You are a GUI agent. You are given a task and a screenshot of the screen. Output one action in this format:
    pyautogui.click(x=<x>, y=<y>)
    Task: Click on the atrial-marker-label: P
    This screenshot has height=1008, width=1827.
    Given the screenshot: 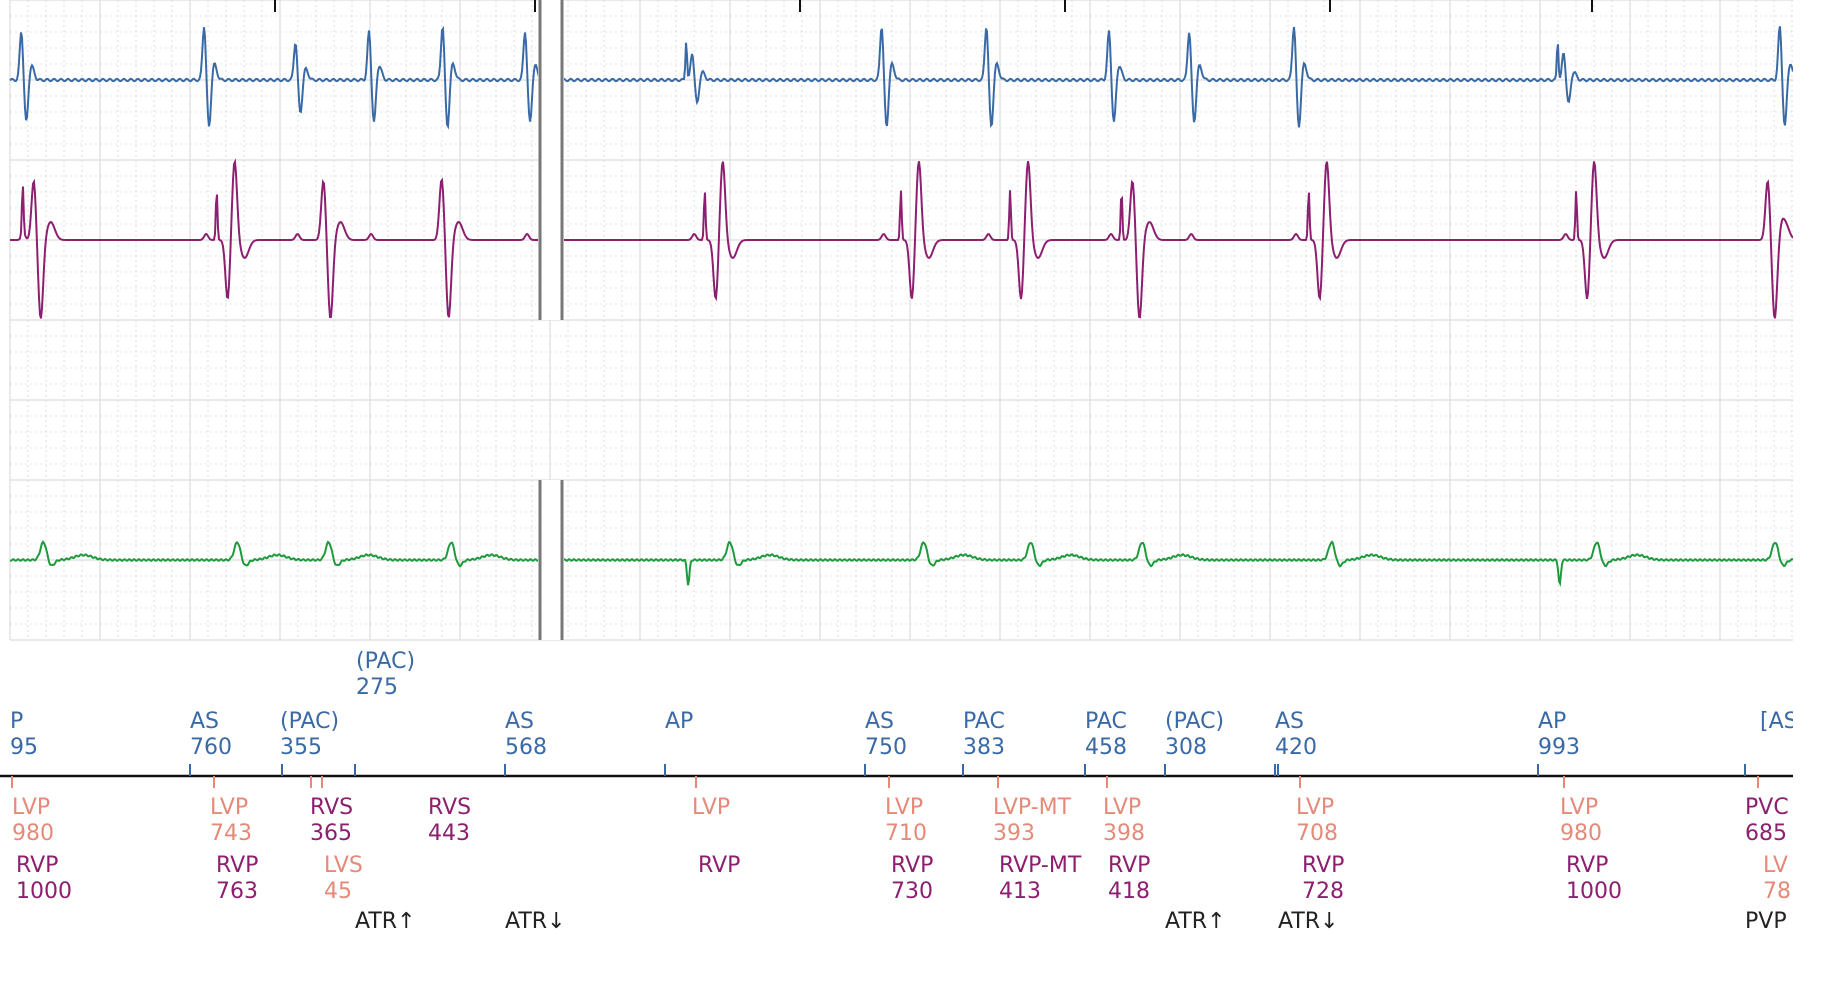 What is the action you would take?
    pyautogui.click(x=16, y=721)
    